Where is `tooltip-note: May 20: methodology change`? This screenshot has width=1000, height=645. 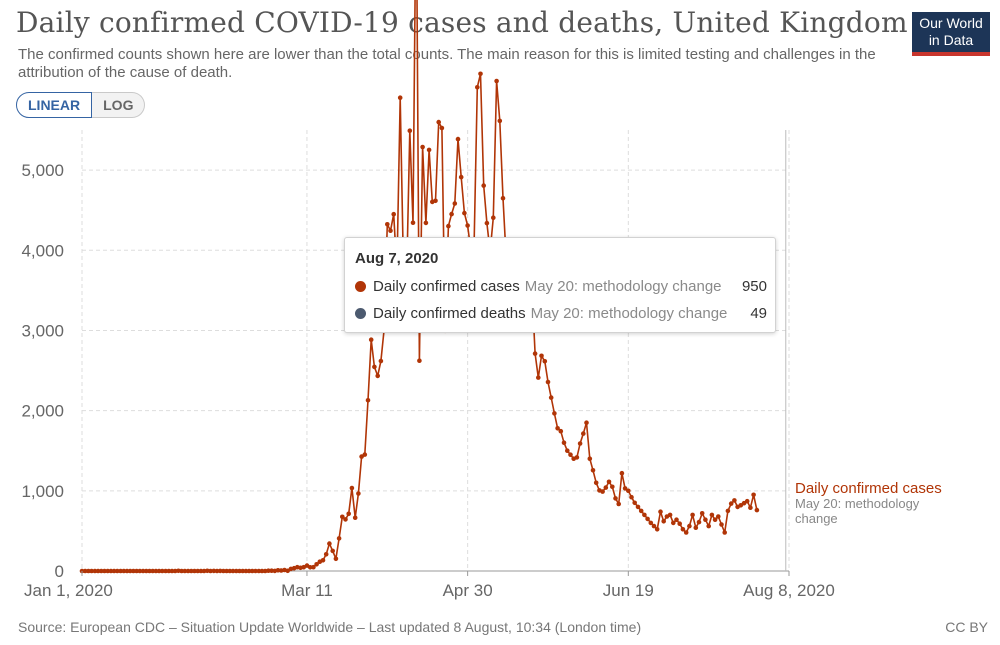
tooltip-note: May 20: methodology change is located at coordinates (629, 313).